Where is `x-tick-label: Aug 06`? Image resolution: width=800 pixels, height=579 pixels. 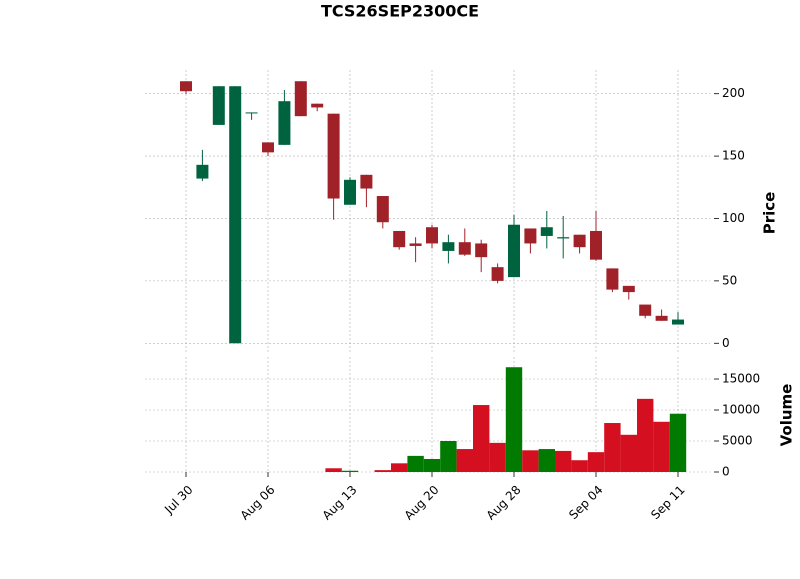 x-tick-label: Aug 06 is located at coordinates (258, 503).